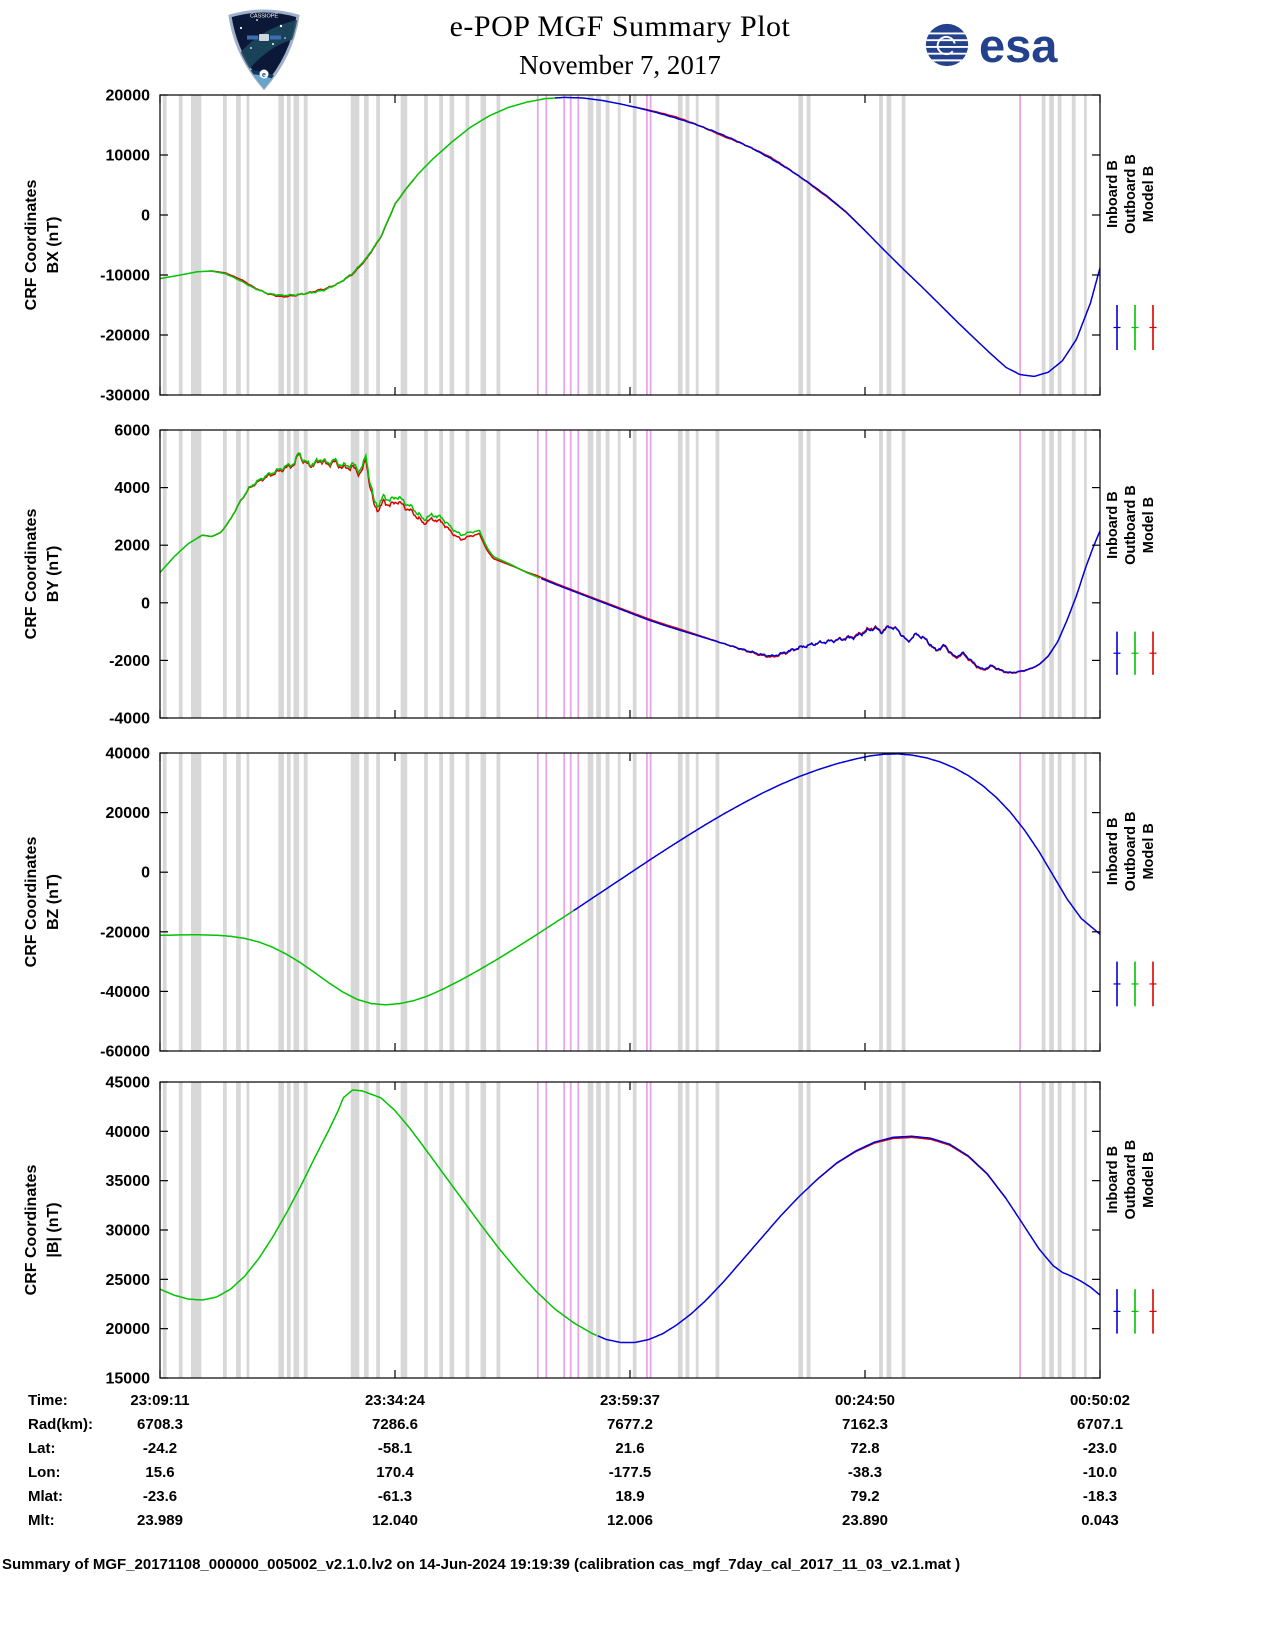 Image resolution: width=1275 pixels, height=1650 pixels. What do you see at coordinates (53, 902) in the screenshot?
I see `y-axis-label-component: BZ (nT)` at bounding box center [53, 902].